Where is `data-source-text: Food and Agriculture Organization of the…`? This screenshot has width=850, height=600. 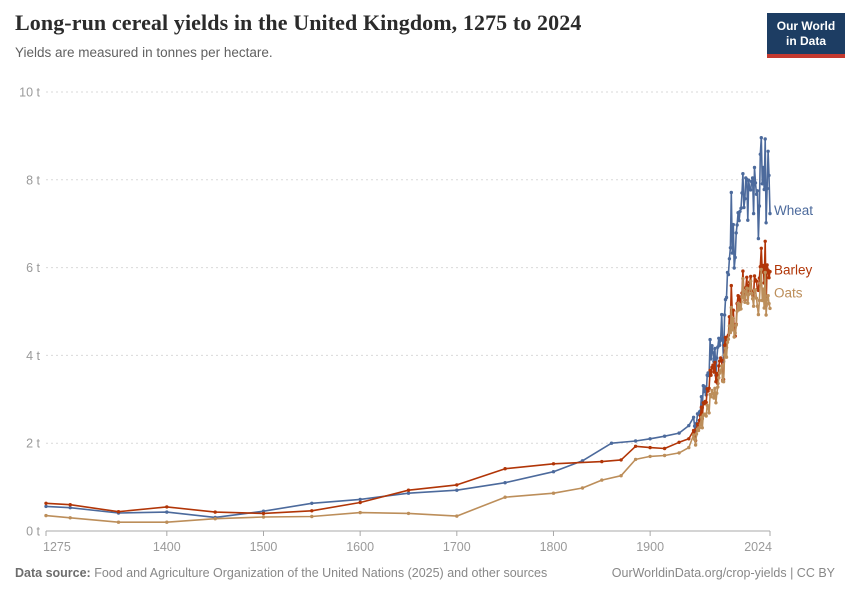
data-source-text: Food and Agriculture Organization of the… is located at coordinates (319, 573).